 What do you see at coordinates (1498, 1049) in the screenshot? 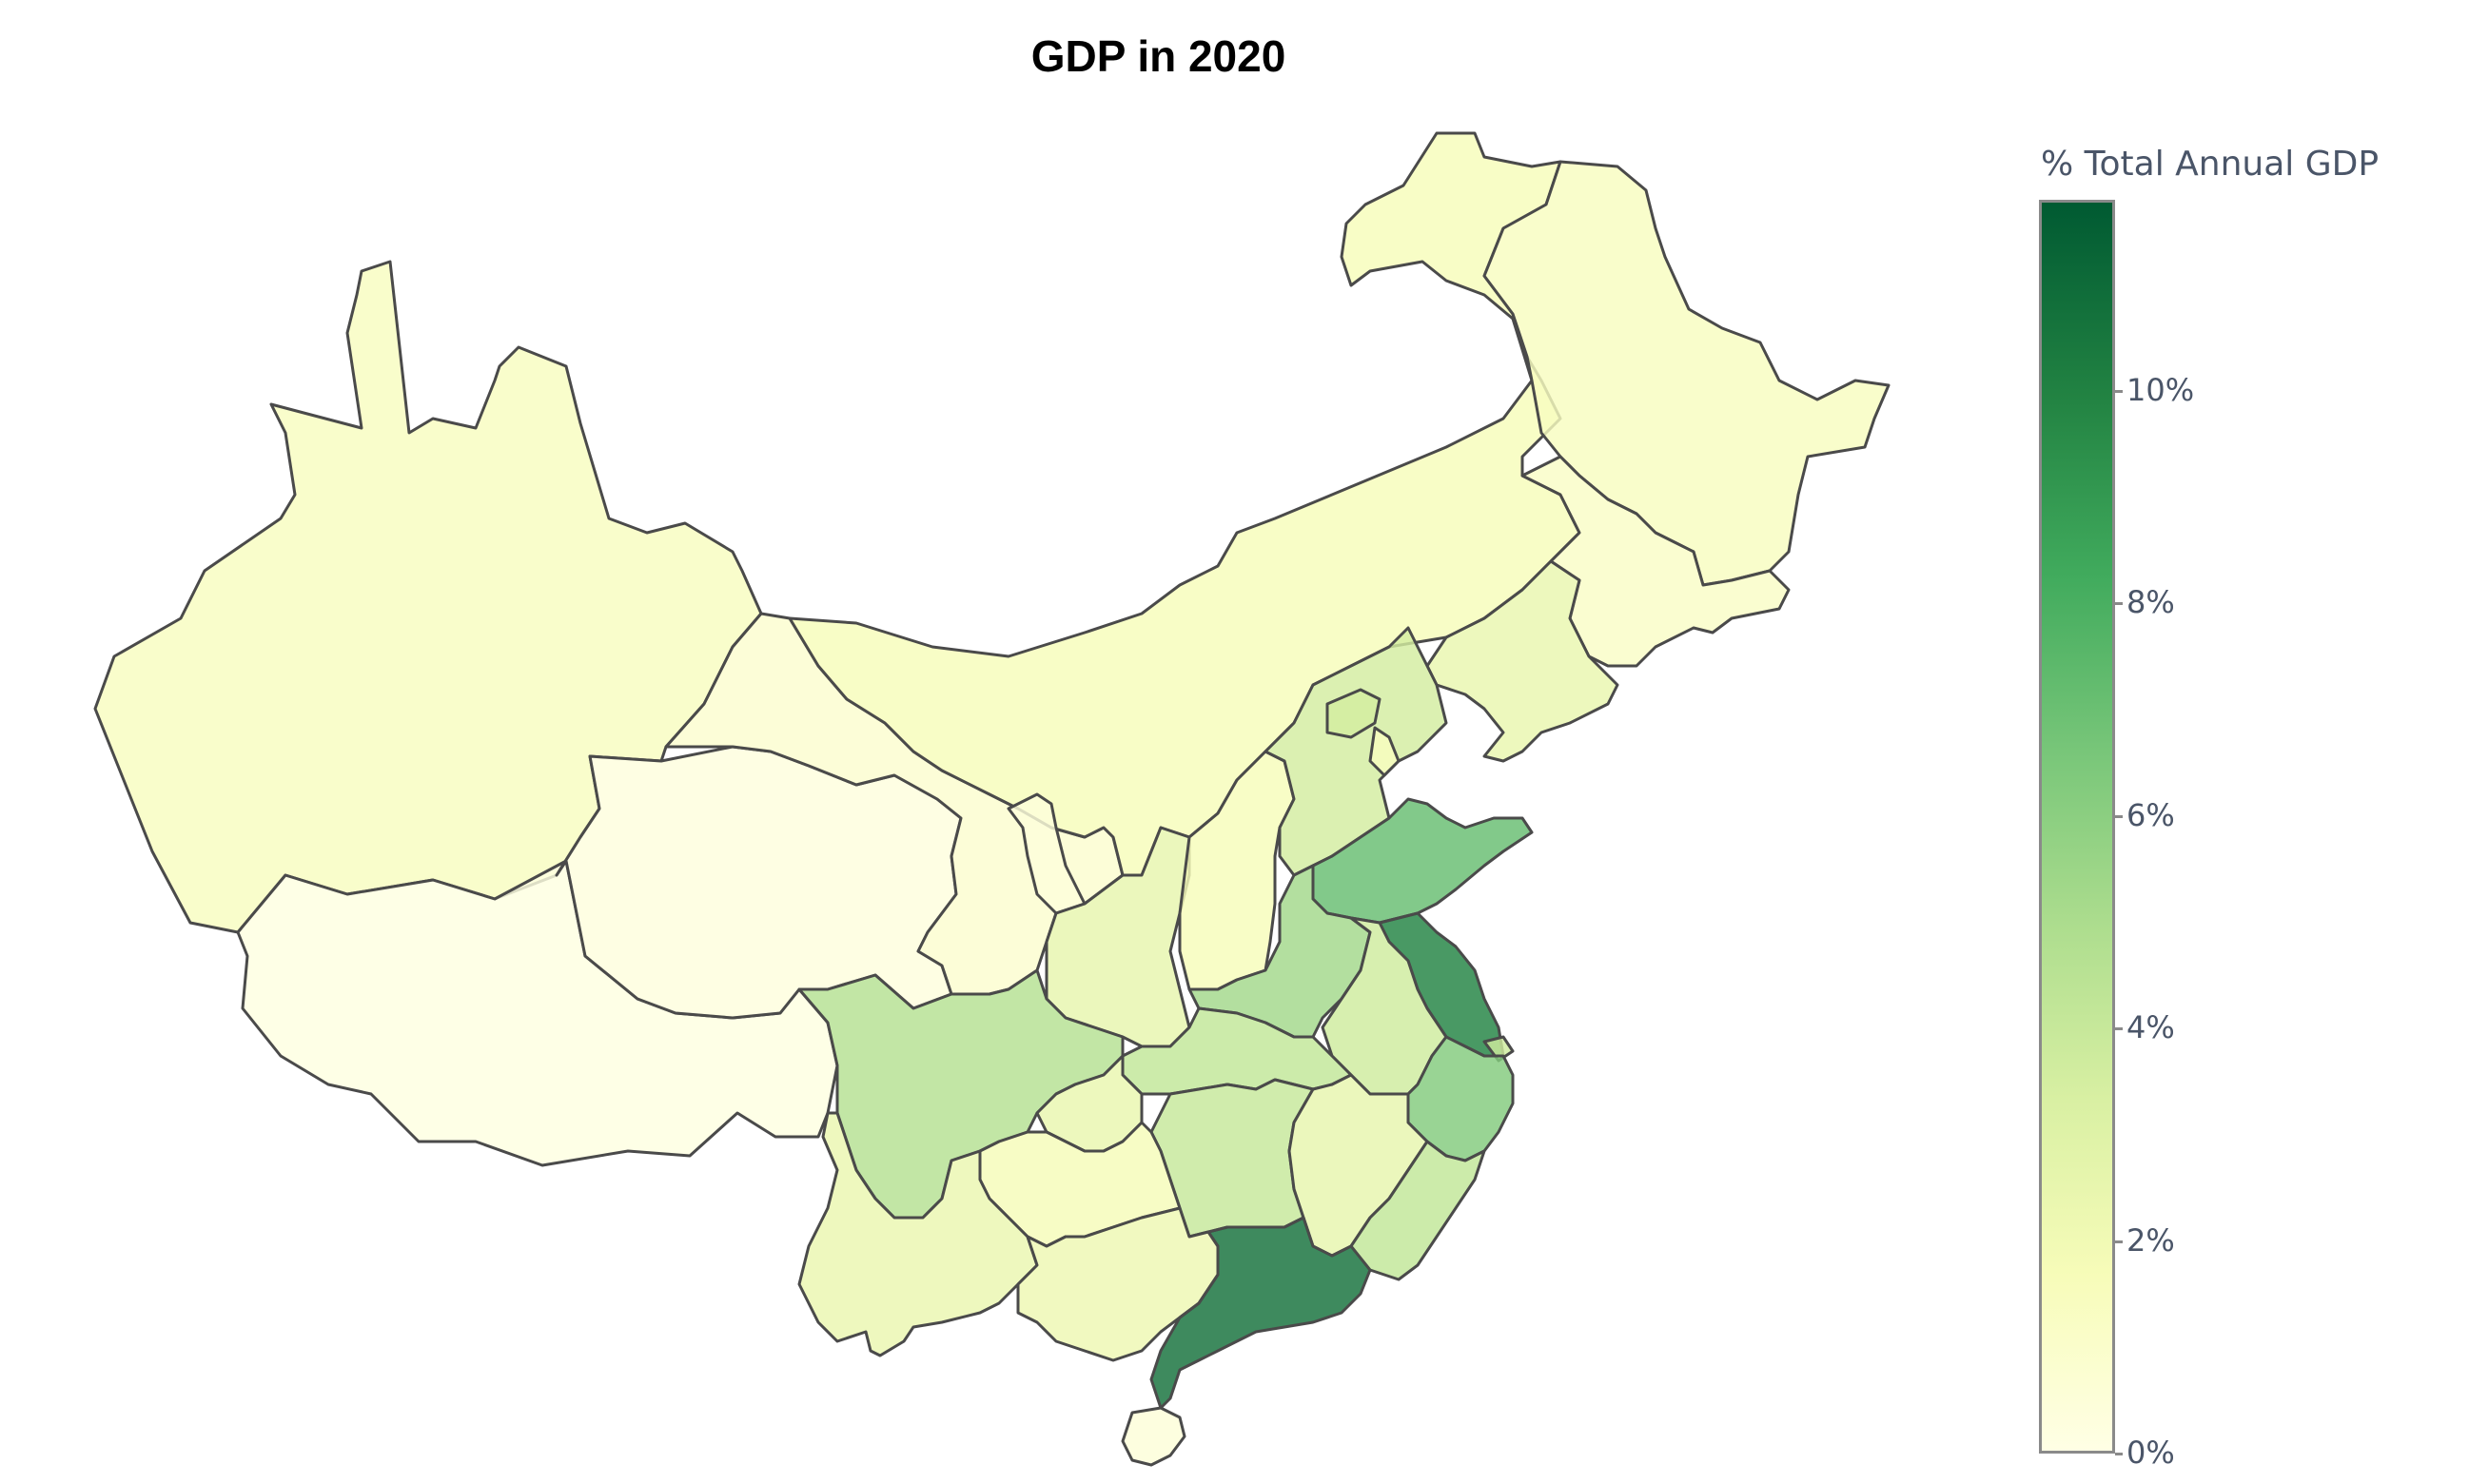
I see `province-shanghai` at bounding box center [1498, 1049].